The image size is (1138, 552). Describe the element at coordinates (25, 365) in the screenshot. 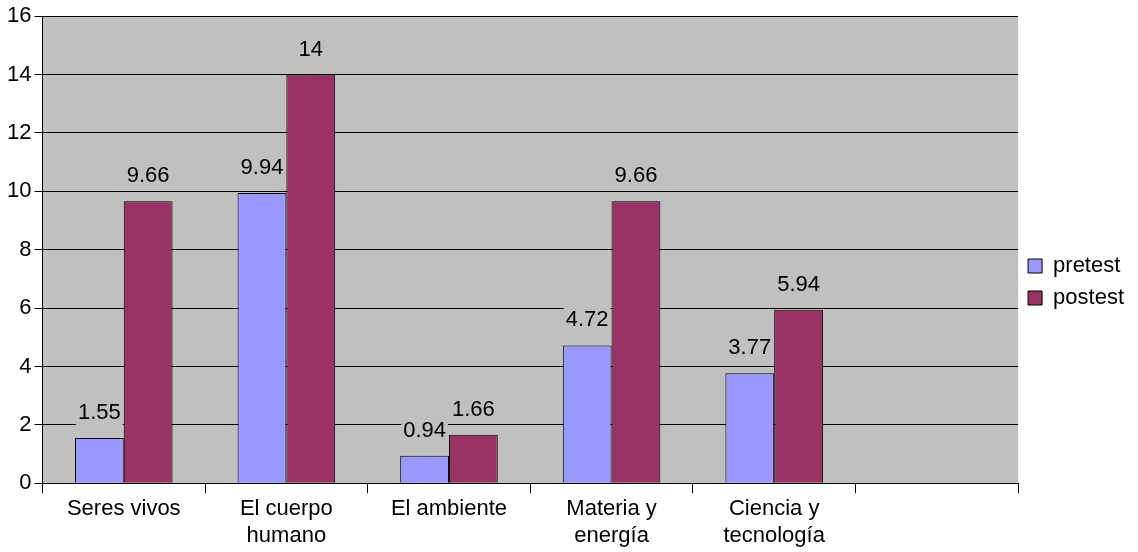

I see `y-tick-label: 4` at that location.